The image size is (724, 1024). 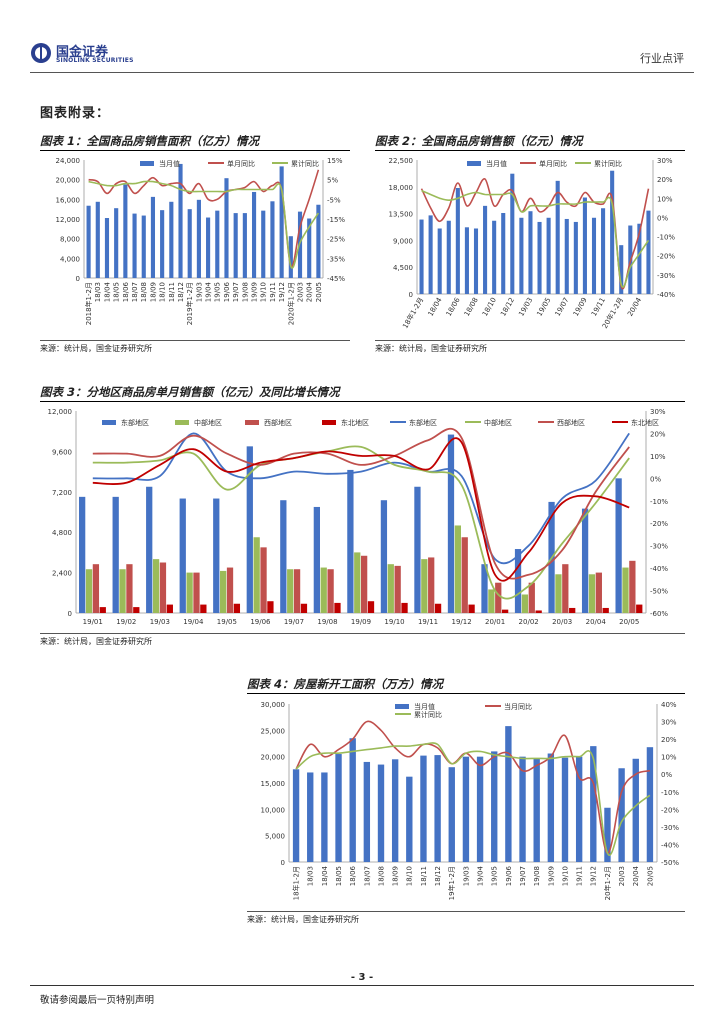 What do you see at coordinates (273, 810) in the screenshot?
I see `y-left-tick-label: 10,000` at bounding box center [273, 810].